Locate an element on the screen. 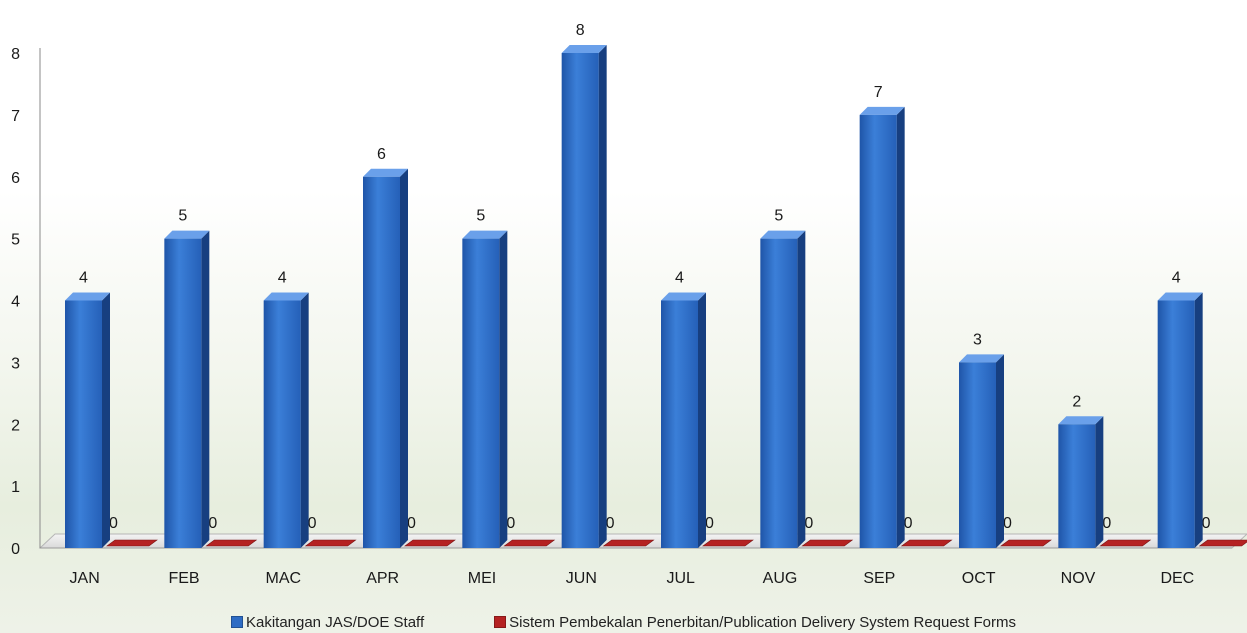 The width and height of the screenshot is (1247, 633). data-label-staff: 3 is located at coordinates (977, 339).